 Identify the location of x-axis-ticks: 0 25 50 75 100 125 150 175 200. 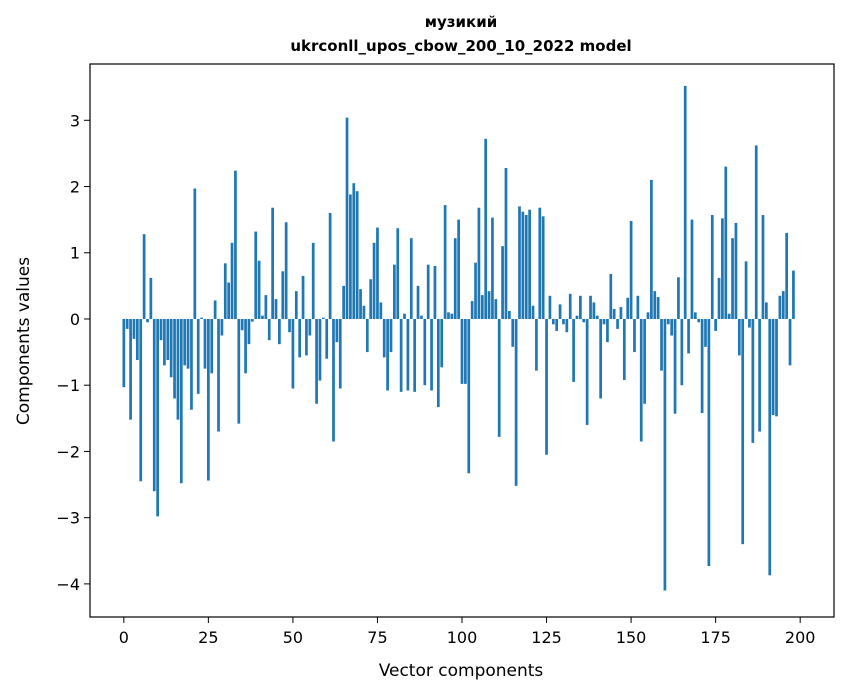
(467, 632).